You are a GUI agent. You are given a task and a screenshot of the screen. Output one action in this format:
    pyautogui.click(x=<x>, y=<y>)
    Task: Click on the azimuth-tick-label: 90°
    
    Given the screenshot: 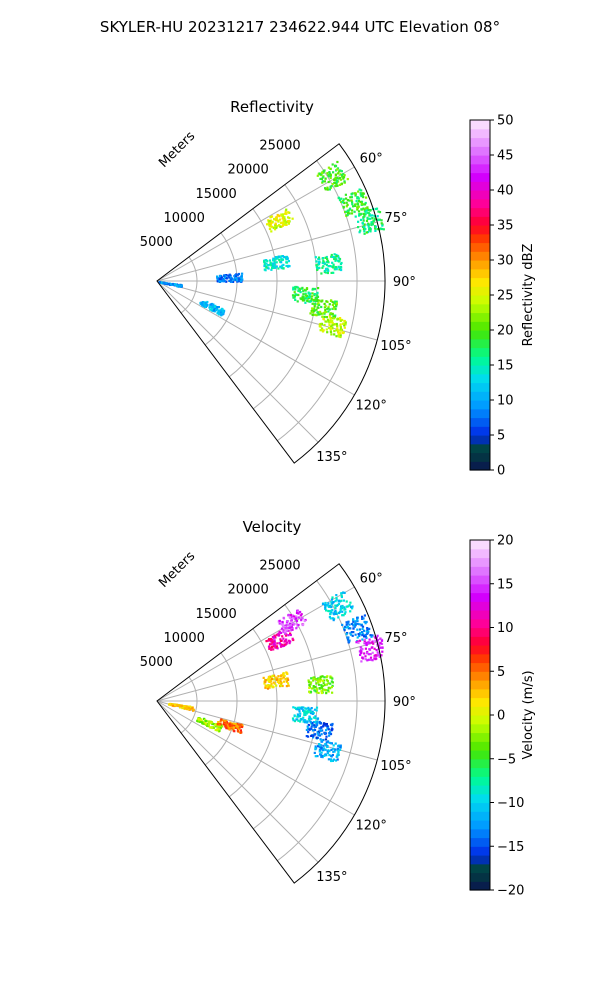 What is the action you would take?
    pyautogui.click(x=404, y=702)
    